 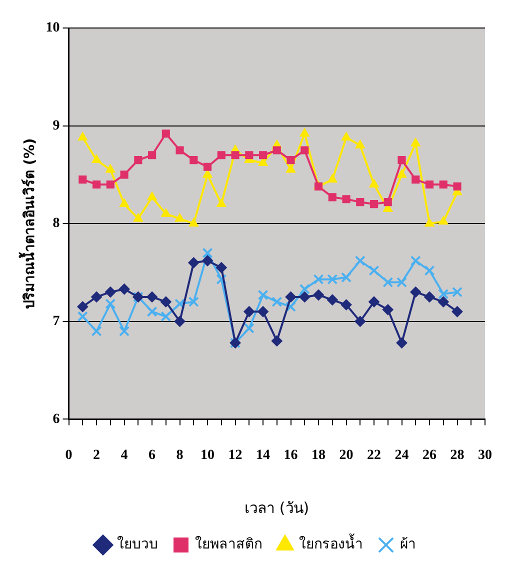 What do you see at coordinates (180, 456) in the screenshot?
I see `x-tick-label: 8` at bounding box center [180, 456].